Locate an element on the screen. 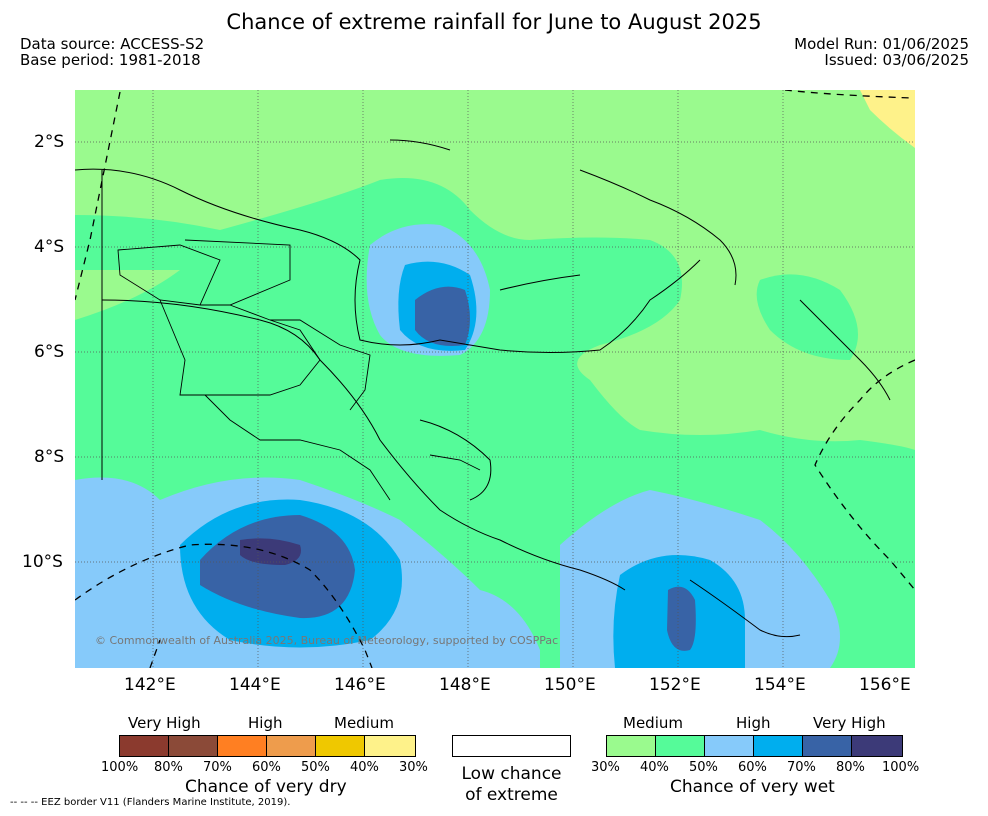 The height and width of the screenshot is (816, 988). lon-label: 156°E is located at coordinates (885, 685).